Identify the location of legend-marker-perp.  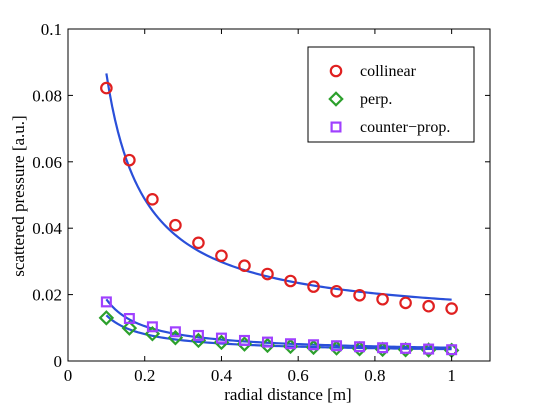
(336, 99).